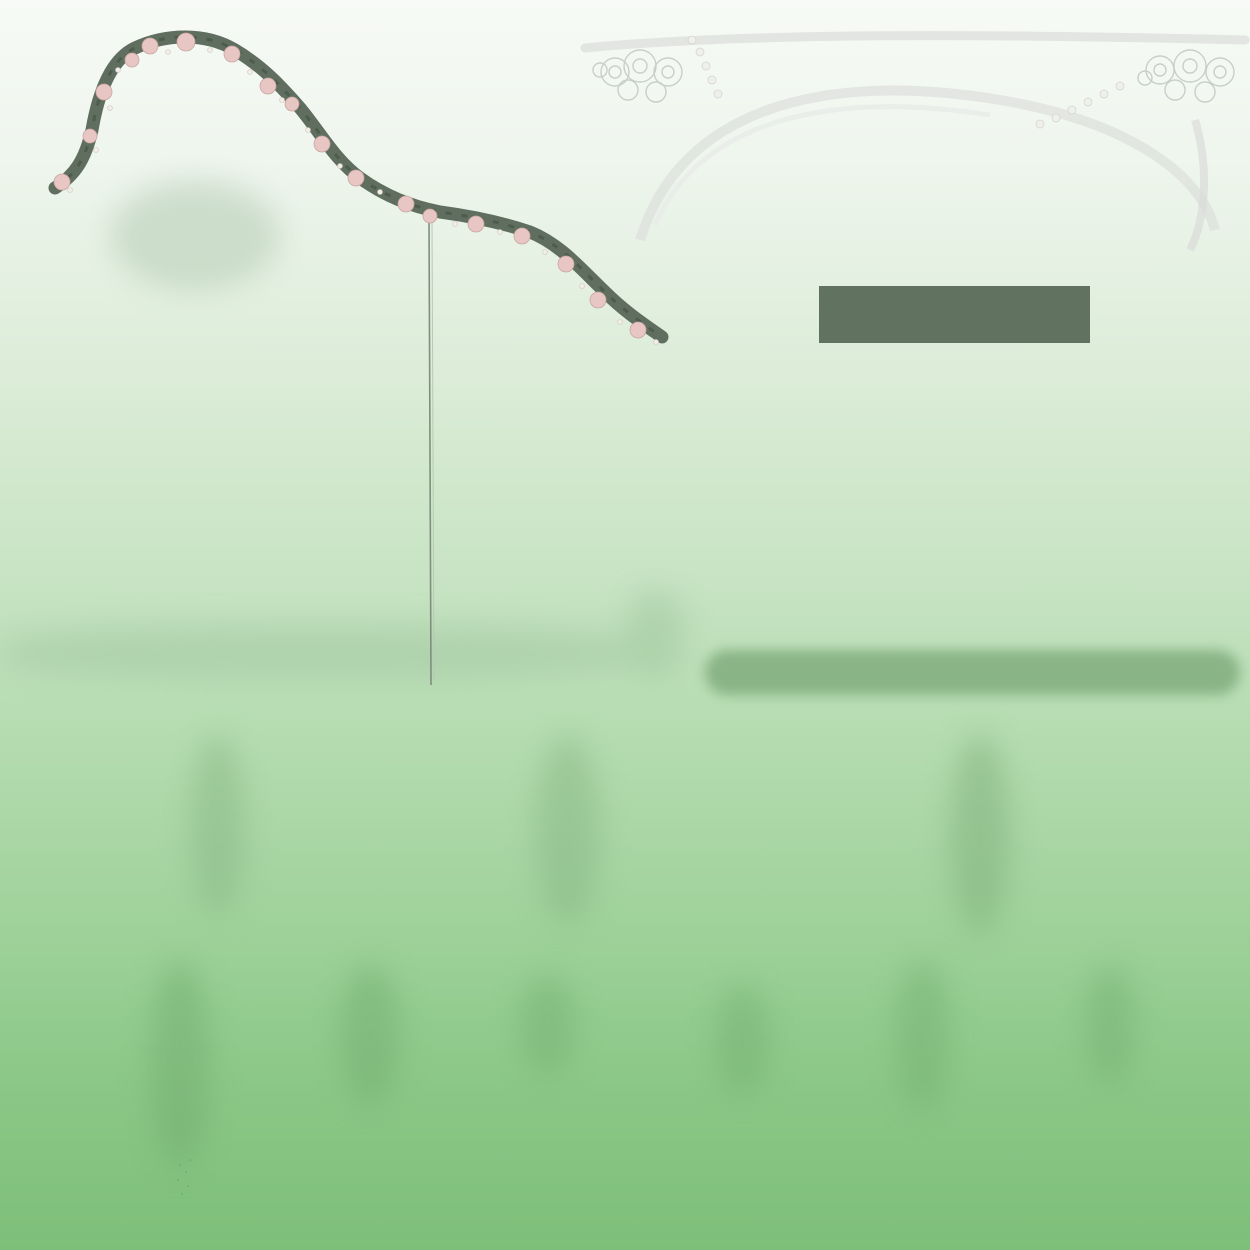  What do you see at coordinates (972, 672) in the screenshot?
I see `ledge-shadow` at bounding box center [972, 672].